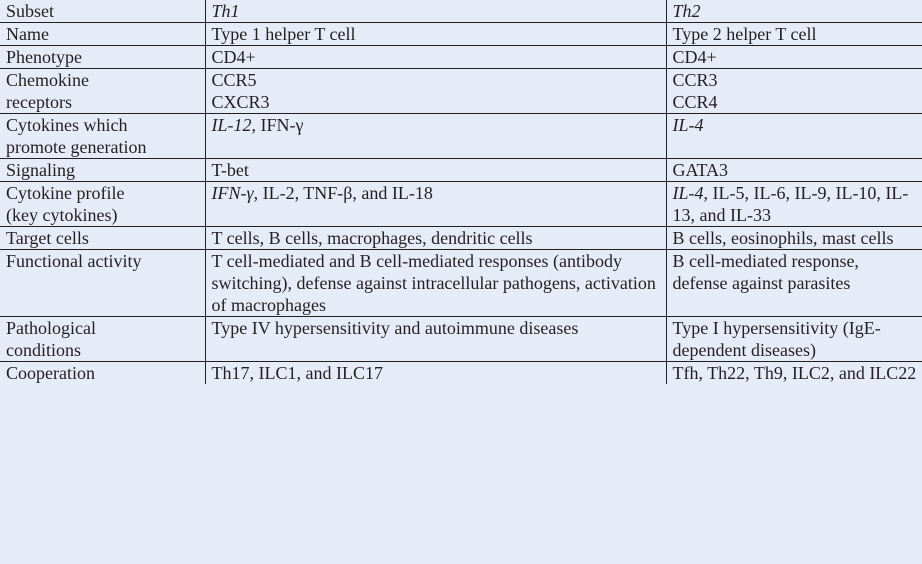 Image resolution: width=922 pixels, height=564 pixels. What do you see at coordinates (343, 193) in the screenshot?
I see `th1-text: , IL-2, TNF-β, and IL-18` at bounding box center [343, 193].